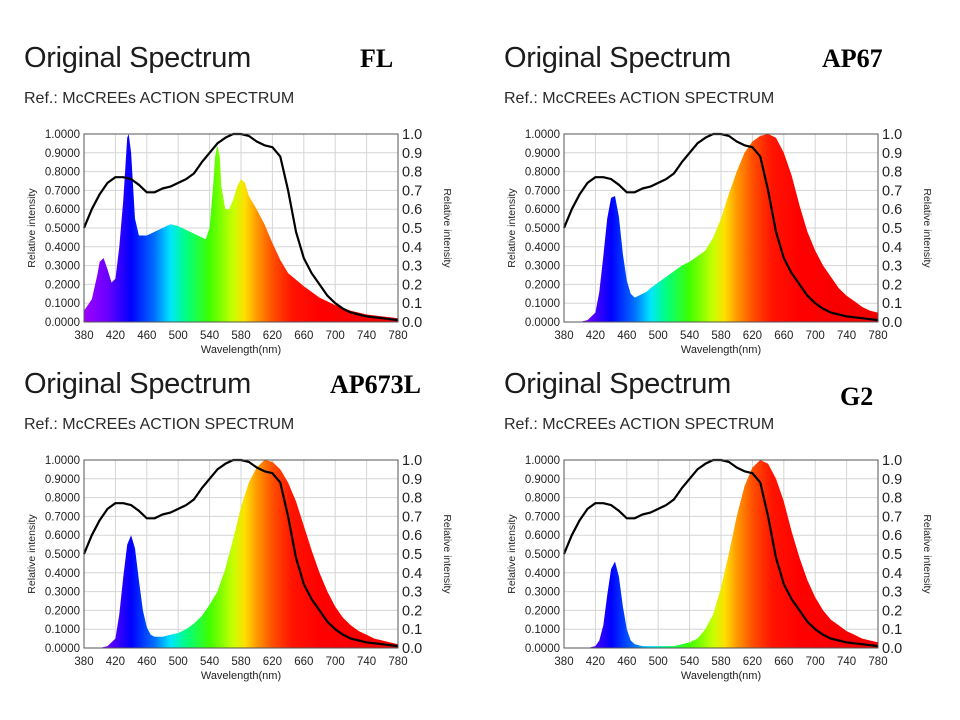 Image resolution: width=960 pixels, height=720 pixels. Describe the element at coordinates (721, 350) in the screenshot. I see `x-axis-label: Wavelength(nm)` at that location.